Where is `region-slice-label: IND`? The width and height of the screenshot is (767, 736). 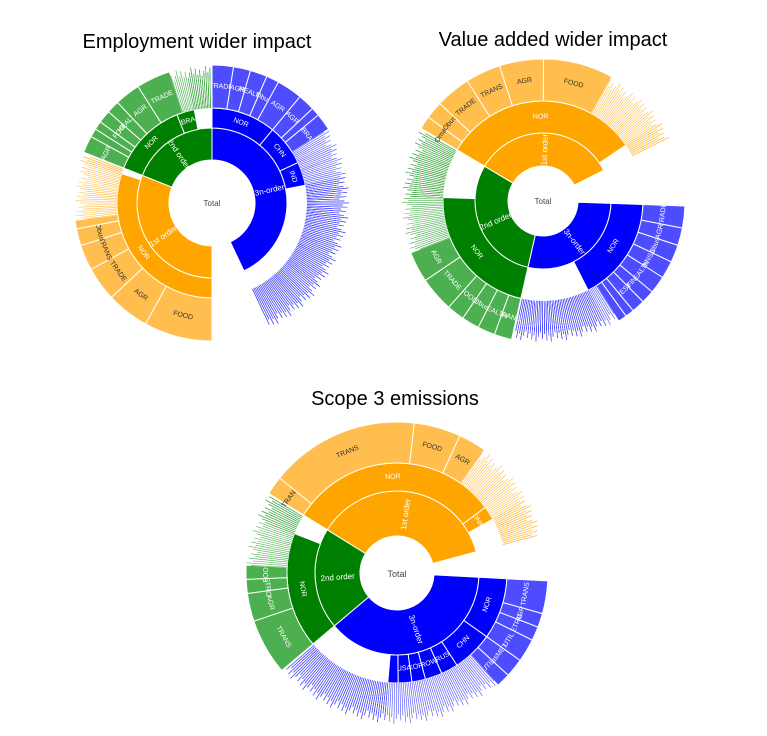
region-slice-label: IND is located at coordinates (293, 177).